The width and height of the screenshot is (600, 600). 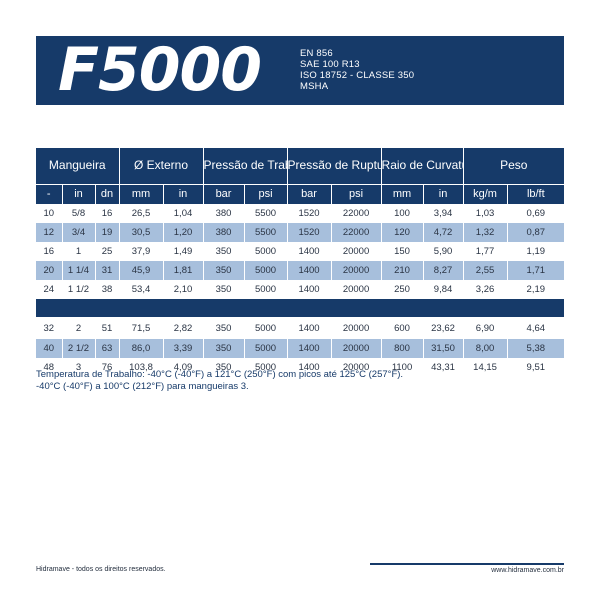 What do you see at coordinates (485, 193) in the screenshot?
I see `unit-header: kg/m` at bounding box center [485, 193].